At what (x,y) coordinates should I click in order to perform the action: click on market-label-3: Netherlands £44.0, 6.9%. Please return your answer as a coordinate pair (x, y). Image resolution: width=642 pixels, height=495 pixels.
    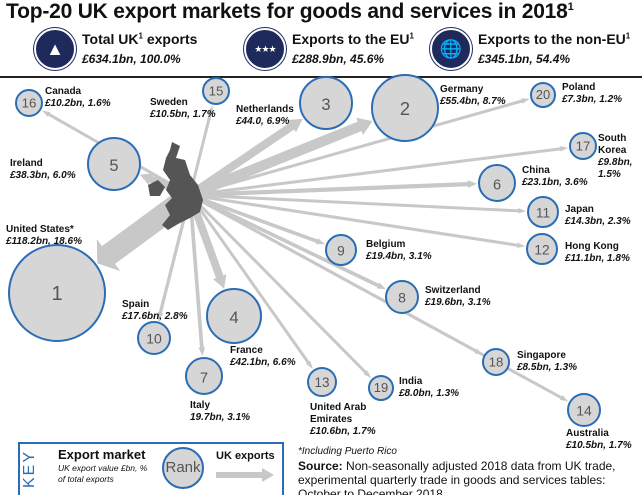
    Looking at the image, I should click on (265, 116).